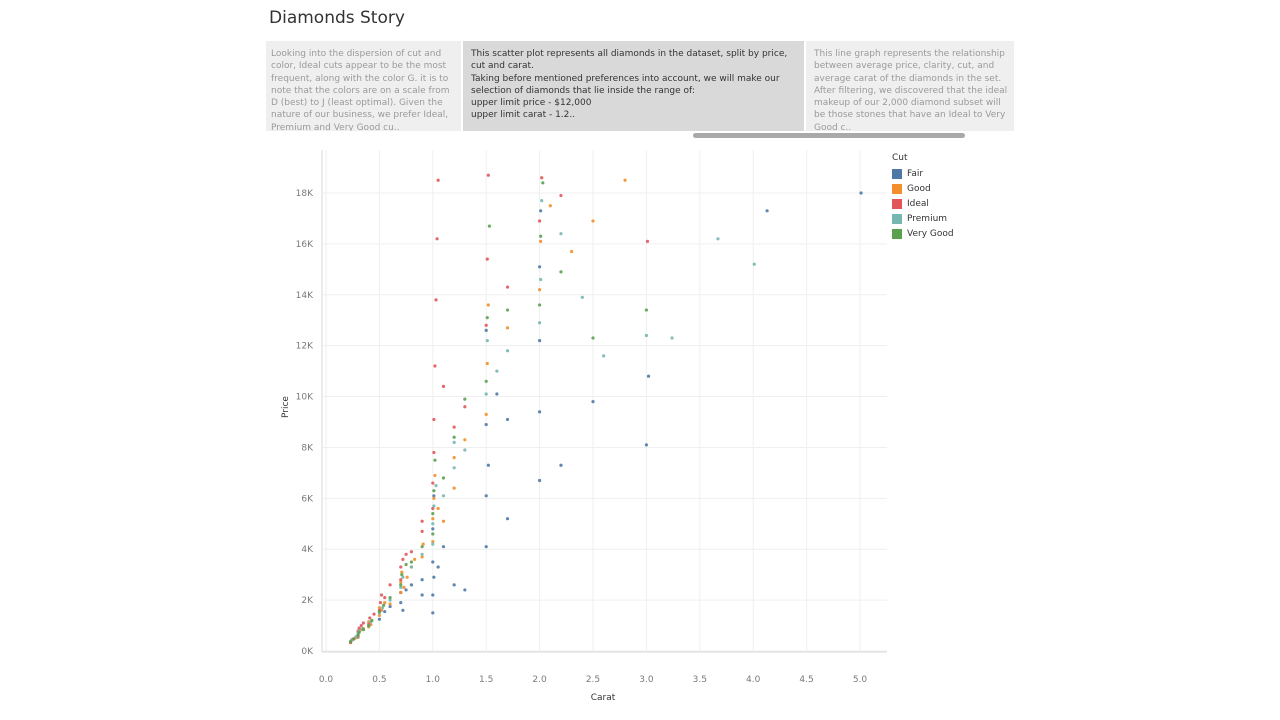  What do you see at coordinates (923, 203) in the screenshot?
I see `legend-item-ideal: Ideal` at bounding box center [923, 203].